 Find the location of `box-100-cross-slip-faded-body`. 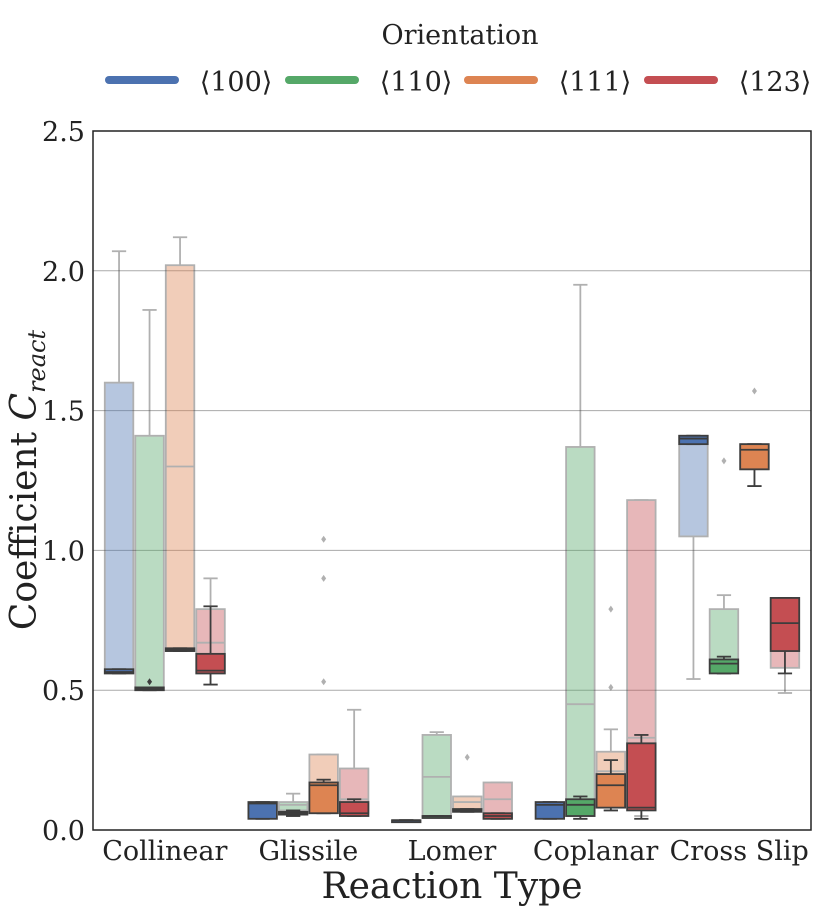

box-100-cross-slip-faded-body is located at coordinates (693, 486).